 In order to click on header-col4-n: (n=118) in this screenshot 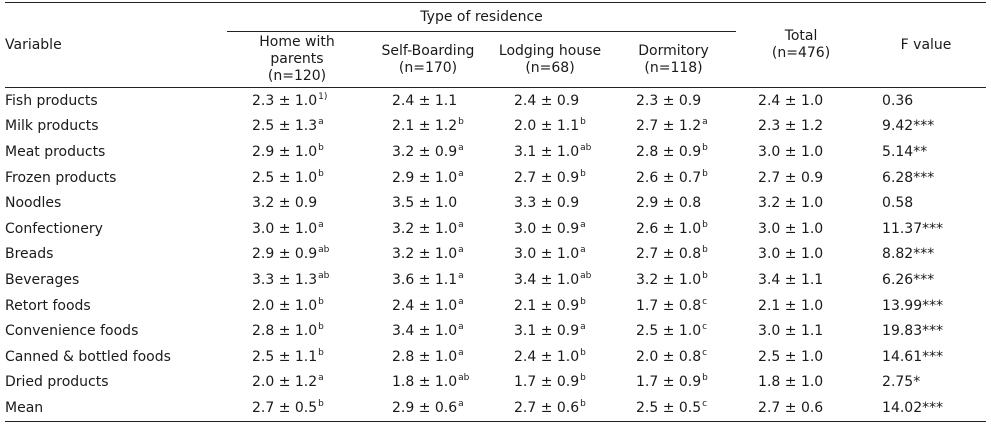, I will do `click(673, 67)`.